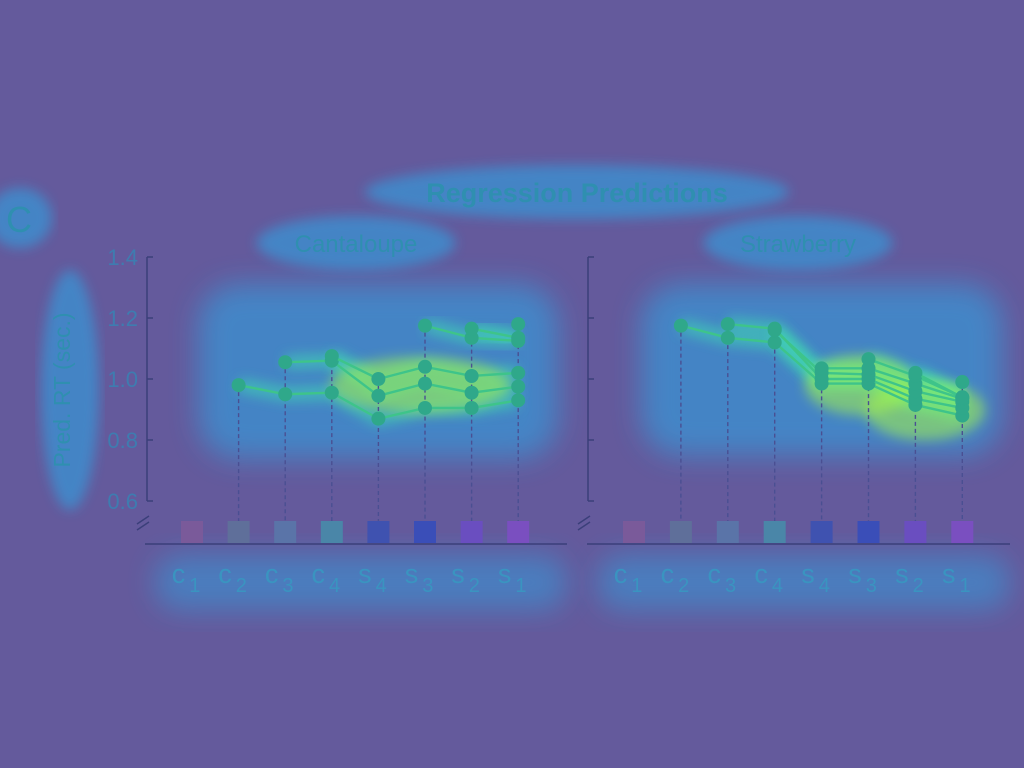 This screenshot has height=768, width=1024. What do you see at coordinates (122, 440) in the screenshot?
I see `y-tick-label: 0.8` at bounding box center [122, 440].